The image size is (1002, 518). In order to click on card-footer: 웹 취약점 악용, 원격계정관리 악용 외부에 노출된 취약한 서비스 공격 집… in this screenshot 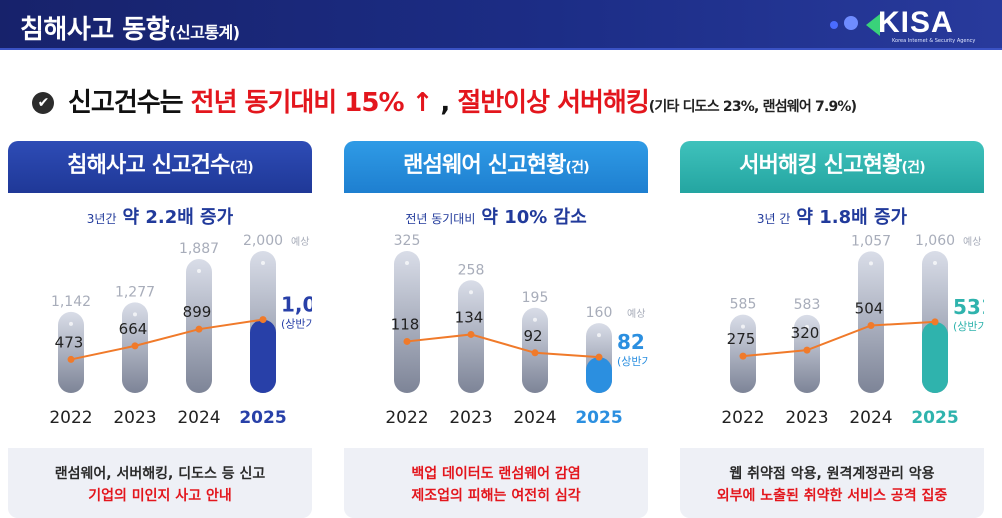, I will do `click(832, 483)`.